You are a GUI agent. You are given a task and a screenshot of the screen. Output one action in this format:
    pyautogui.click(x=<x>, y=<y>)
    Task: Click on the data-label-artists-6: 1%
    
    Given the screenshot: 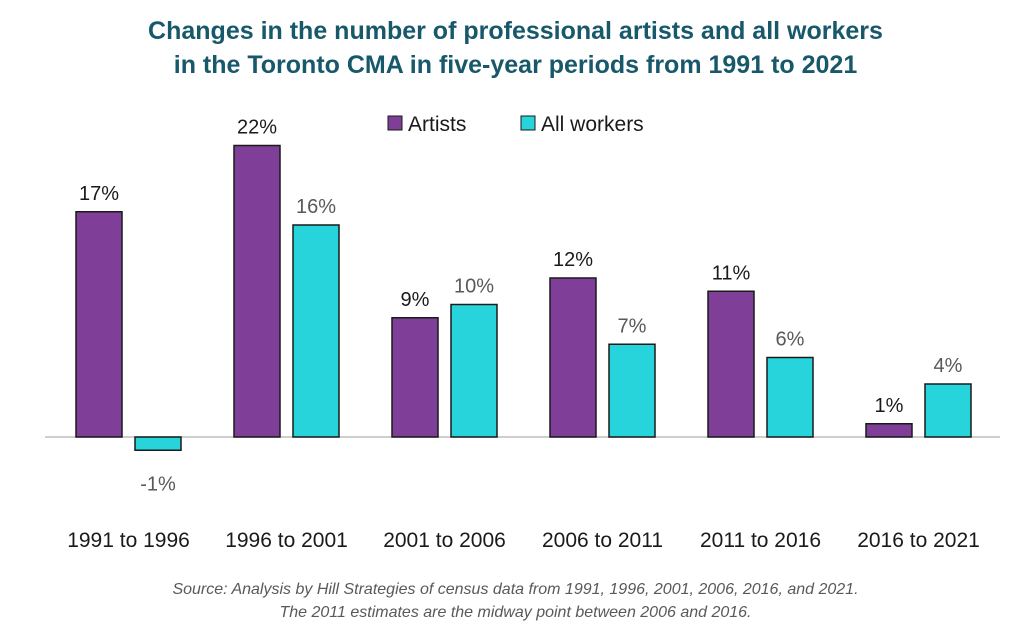 What is the action you would take?
    pyautogui.click(x=889, y=406)
    